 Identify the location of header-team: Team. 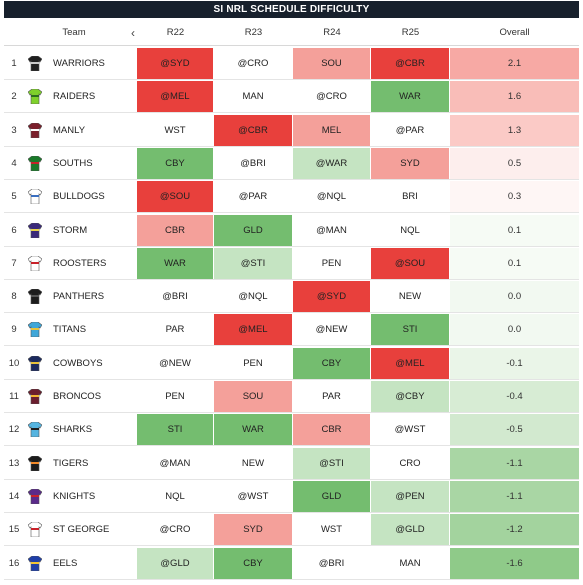
(74, 32).